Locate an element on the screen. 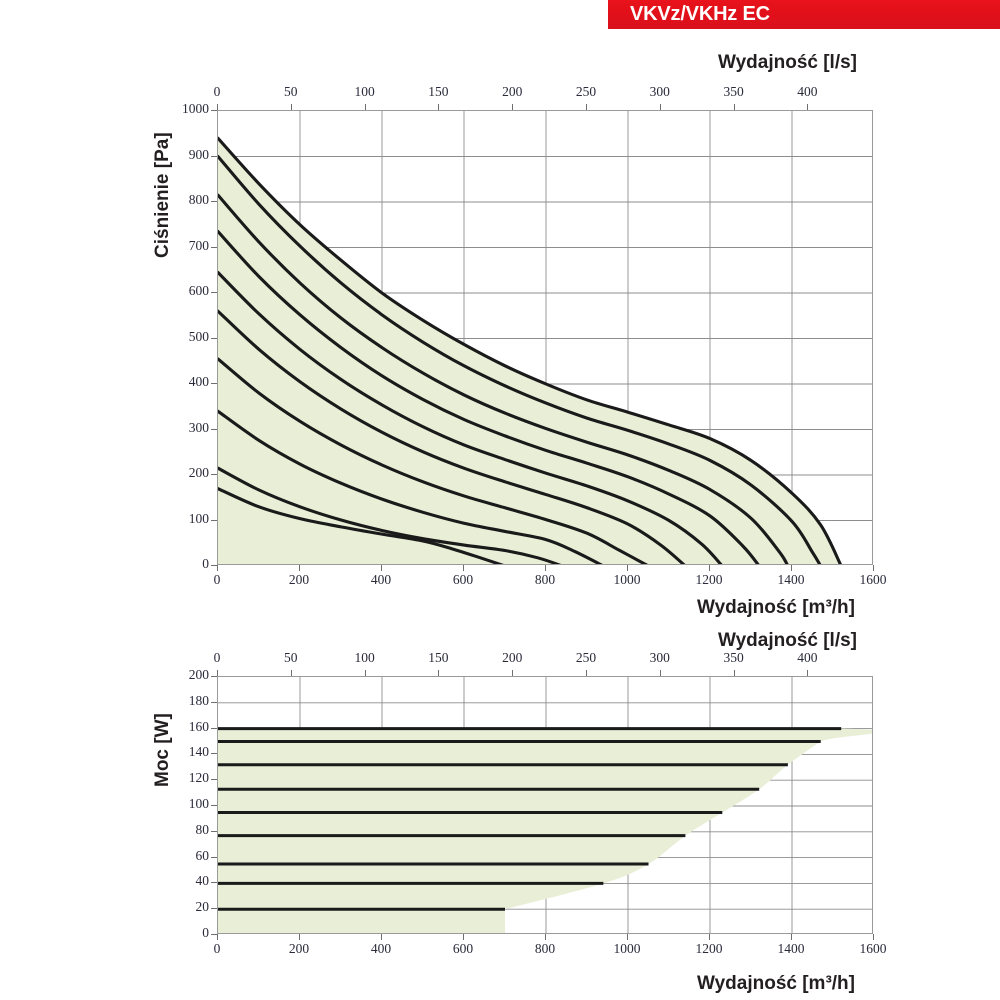 This screenshot has width=1000, height=1000. pressure-y-tick-label: 700 is located at coordinates (198, 245).